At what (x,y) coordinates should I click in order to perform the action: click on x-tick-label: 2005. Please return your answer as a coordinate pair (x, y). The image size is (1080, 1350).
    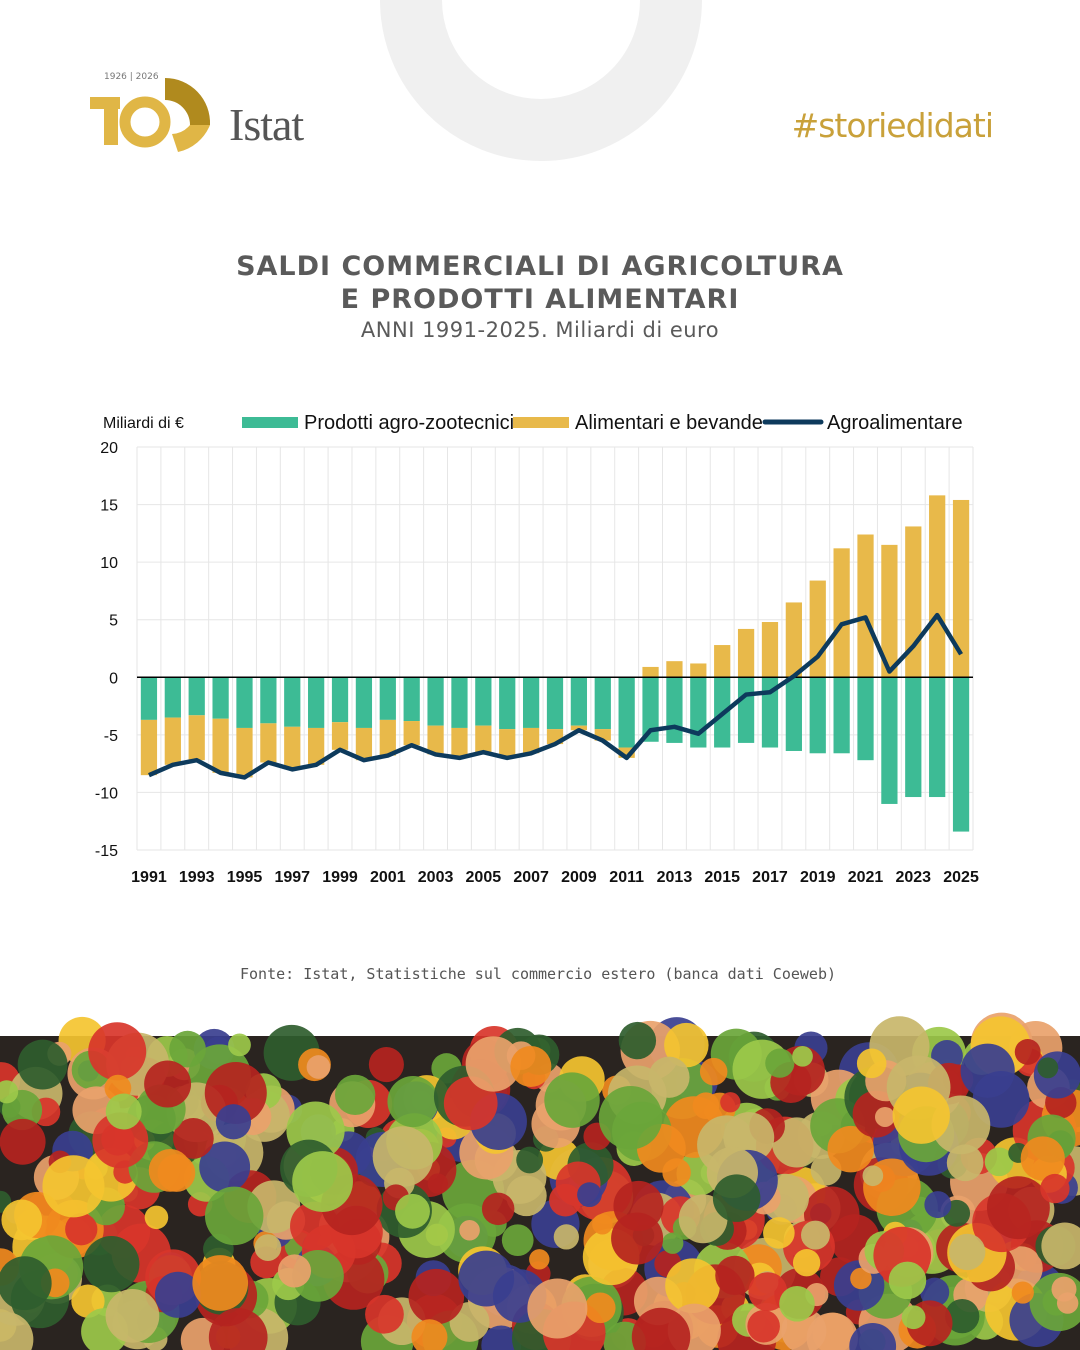
    Looking at the image, I should click on (484, 877).